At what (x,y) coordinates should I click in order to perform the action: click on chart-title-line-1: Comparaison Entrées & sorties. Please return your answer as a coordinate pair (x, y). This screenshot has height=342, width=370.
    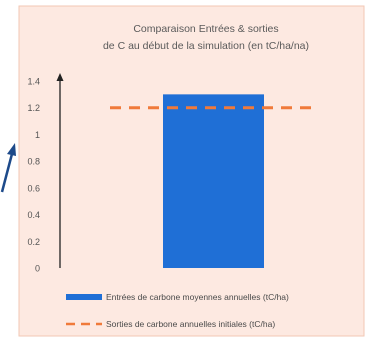
    Looking at the image, I should click on (205, 29).